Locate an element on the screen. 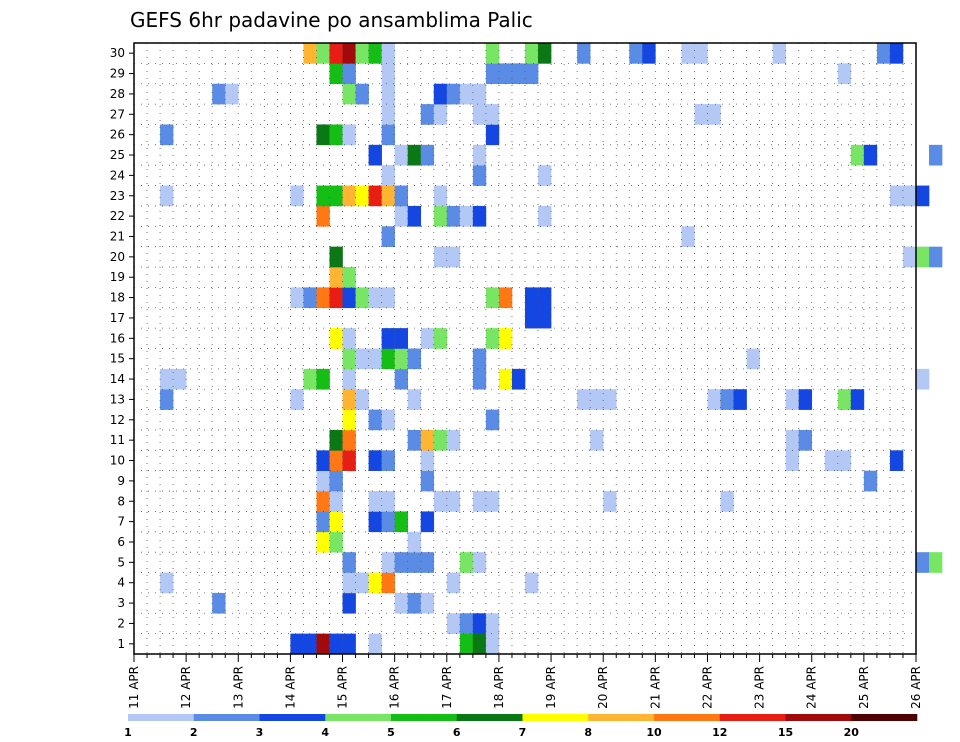 The image size is (960, 742). y-tick-label: 22 is located at coordinates (117, 216).